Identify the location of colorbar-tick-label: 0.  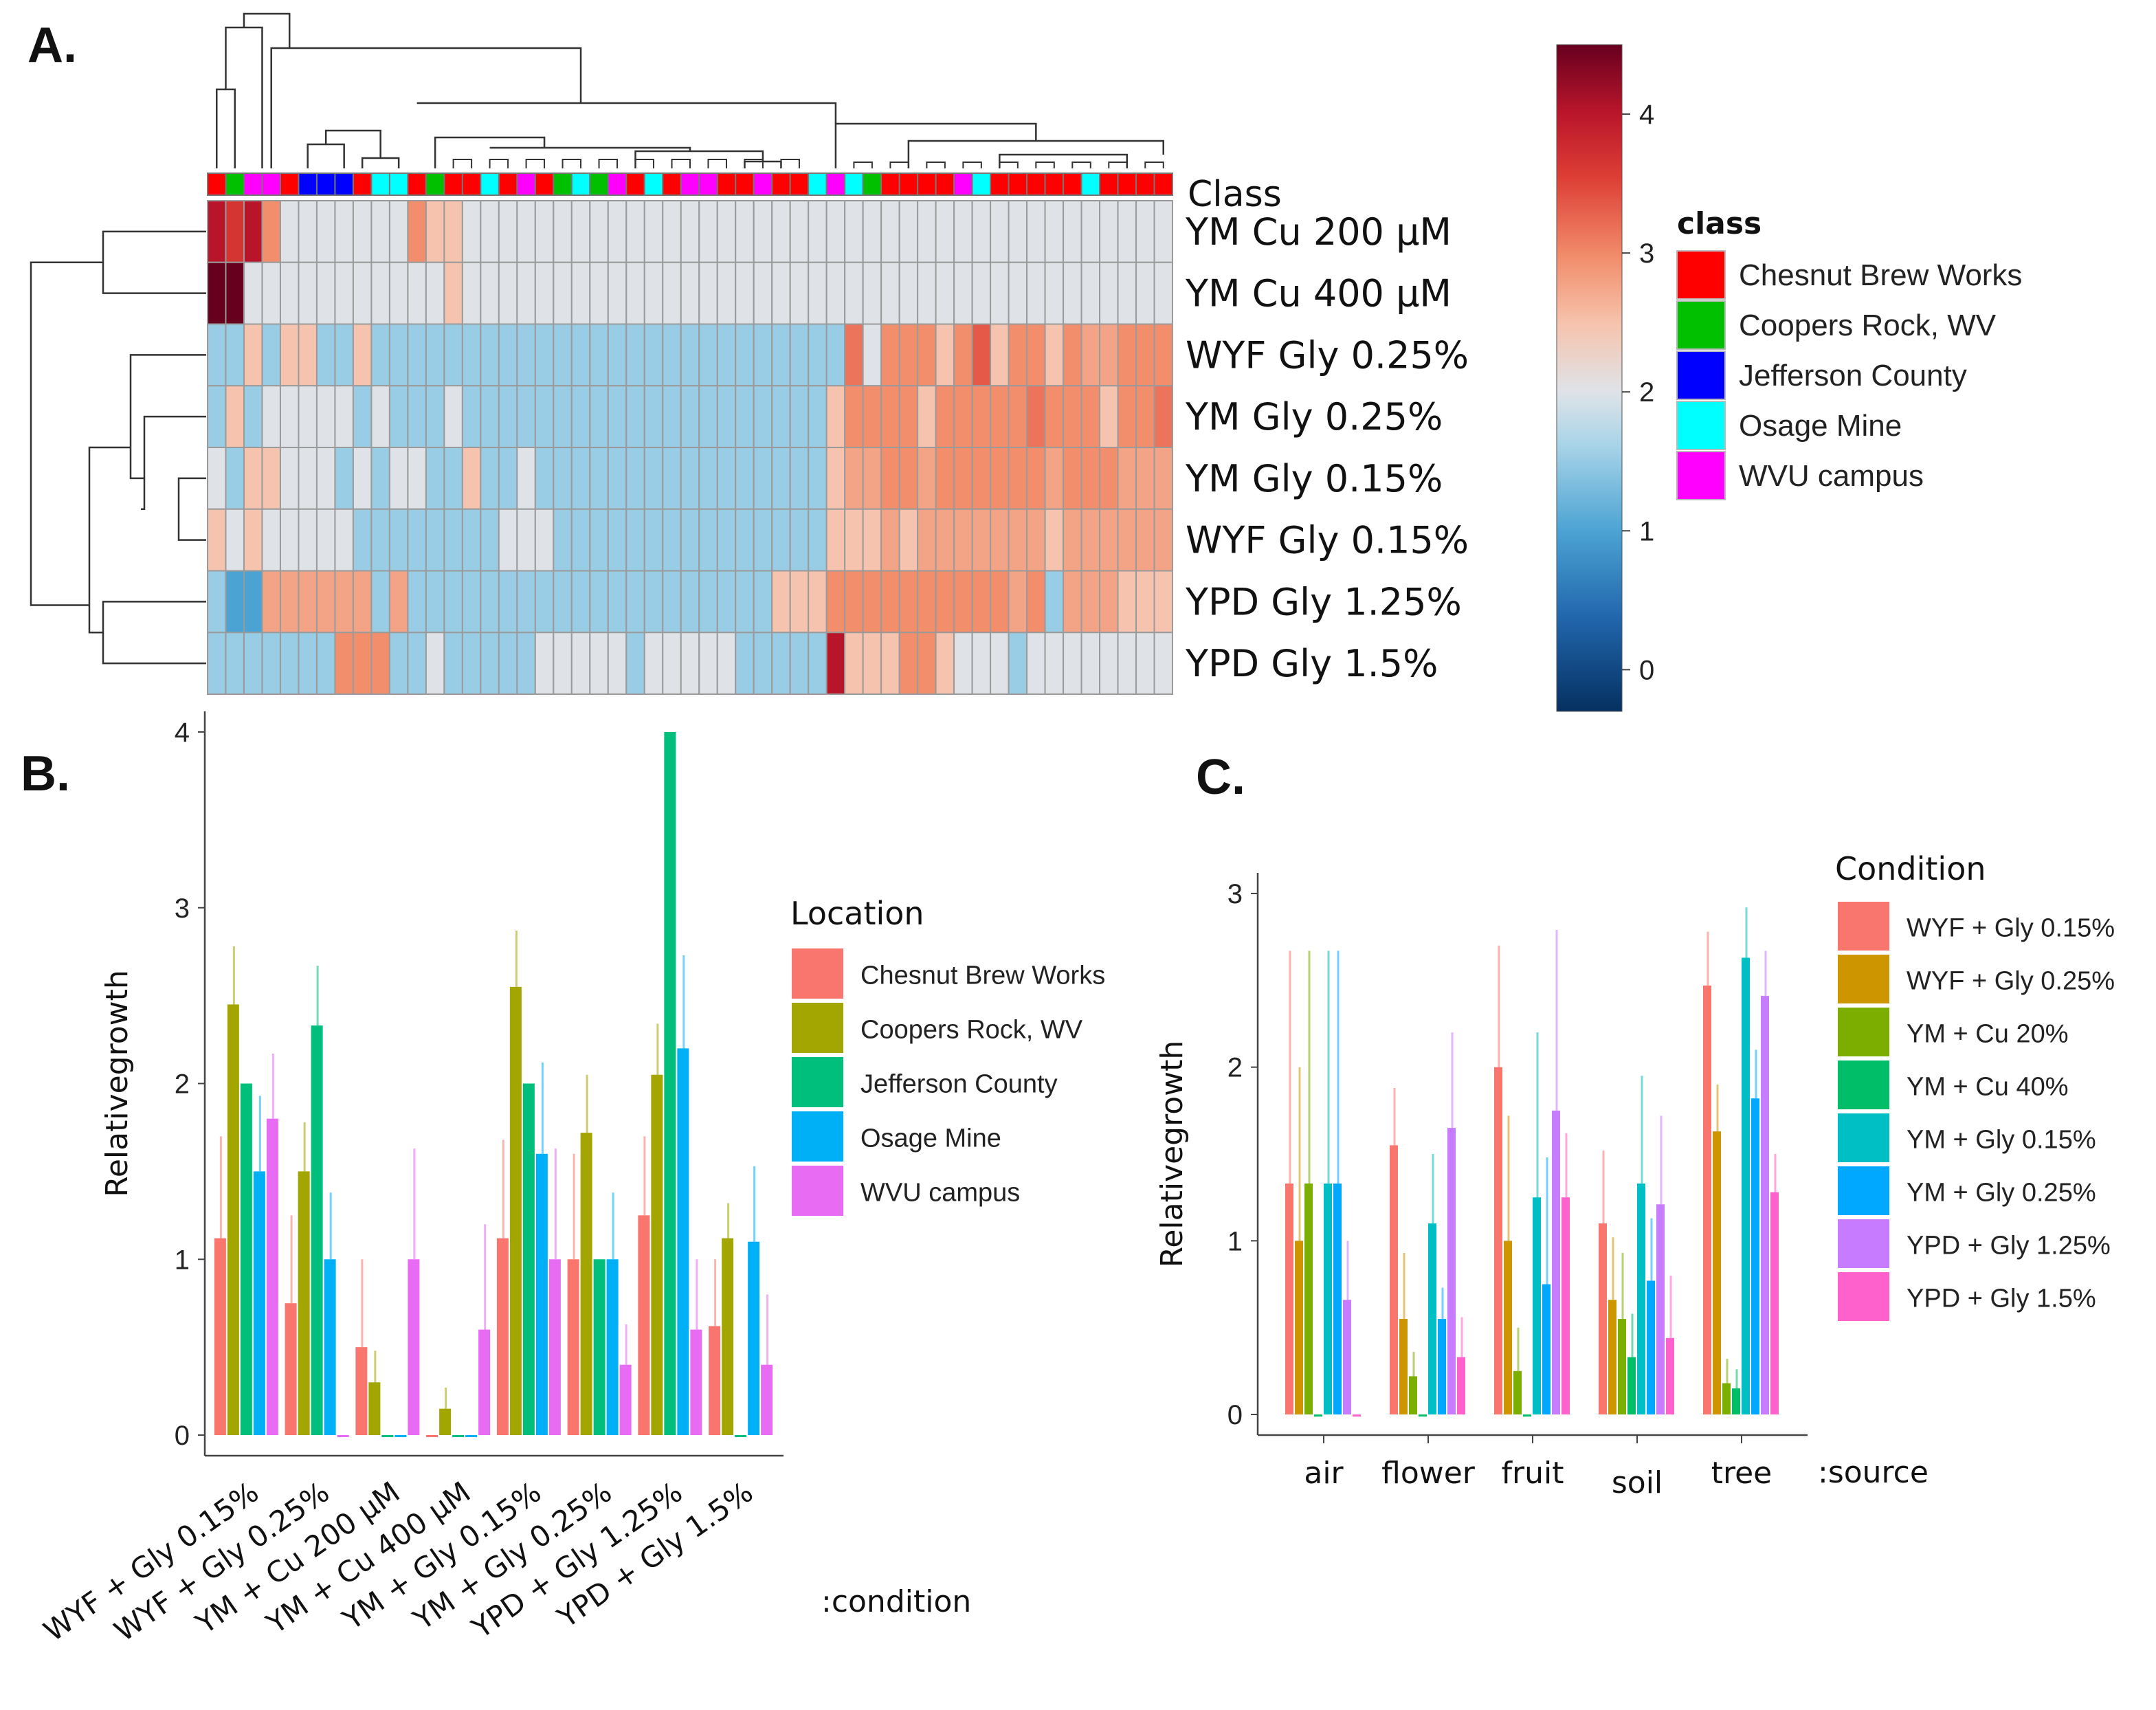
(1646, 670).